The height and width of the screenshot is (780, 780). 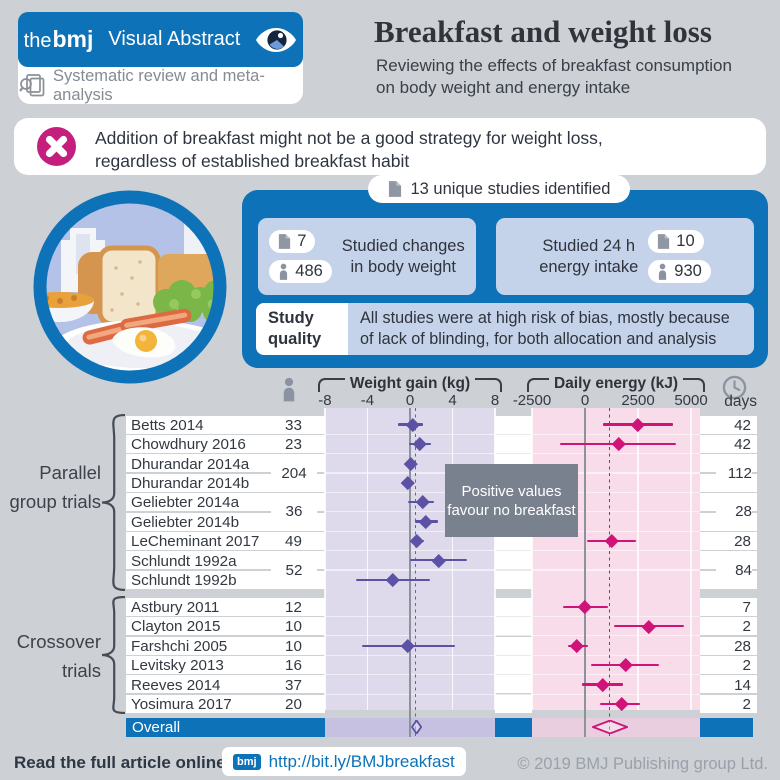 I want to click on energy-card-label-line2: energy intake, so click(x=589, y=266).